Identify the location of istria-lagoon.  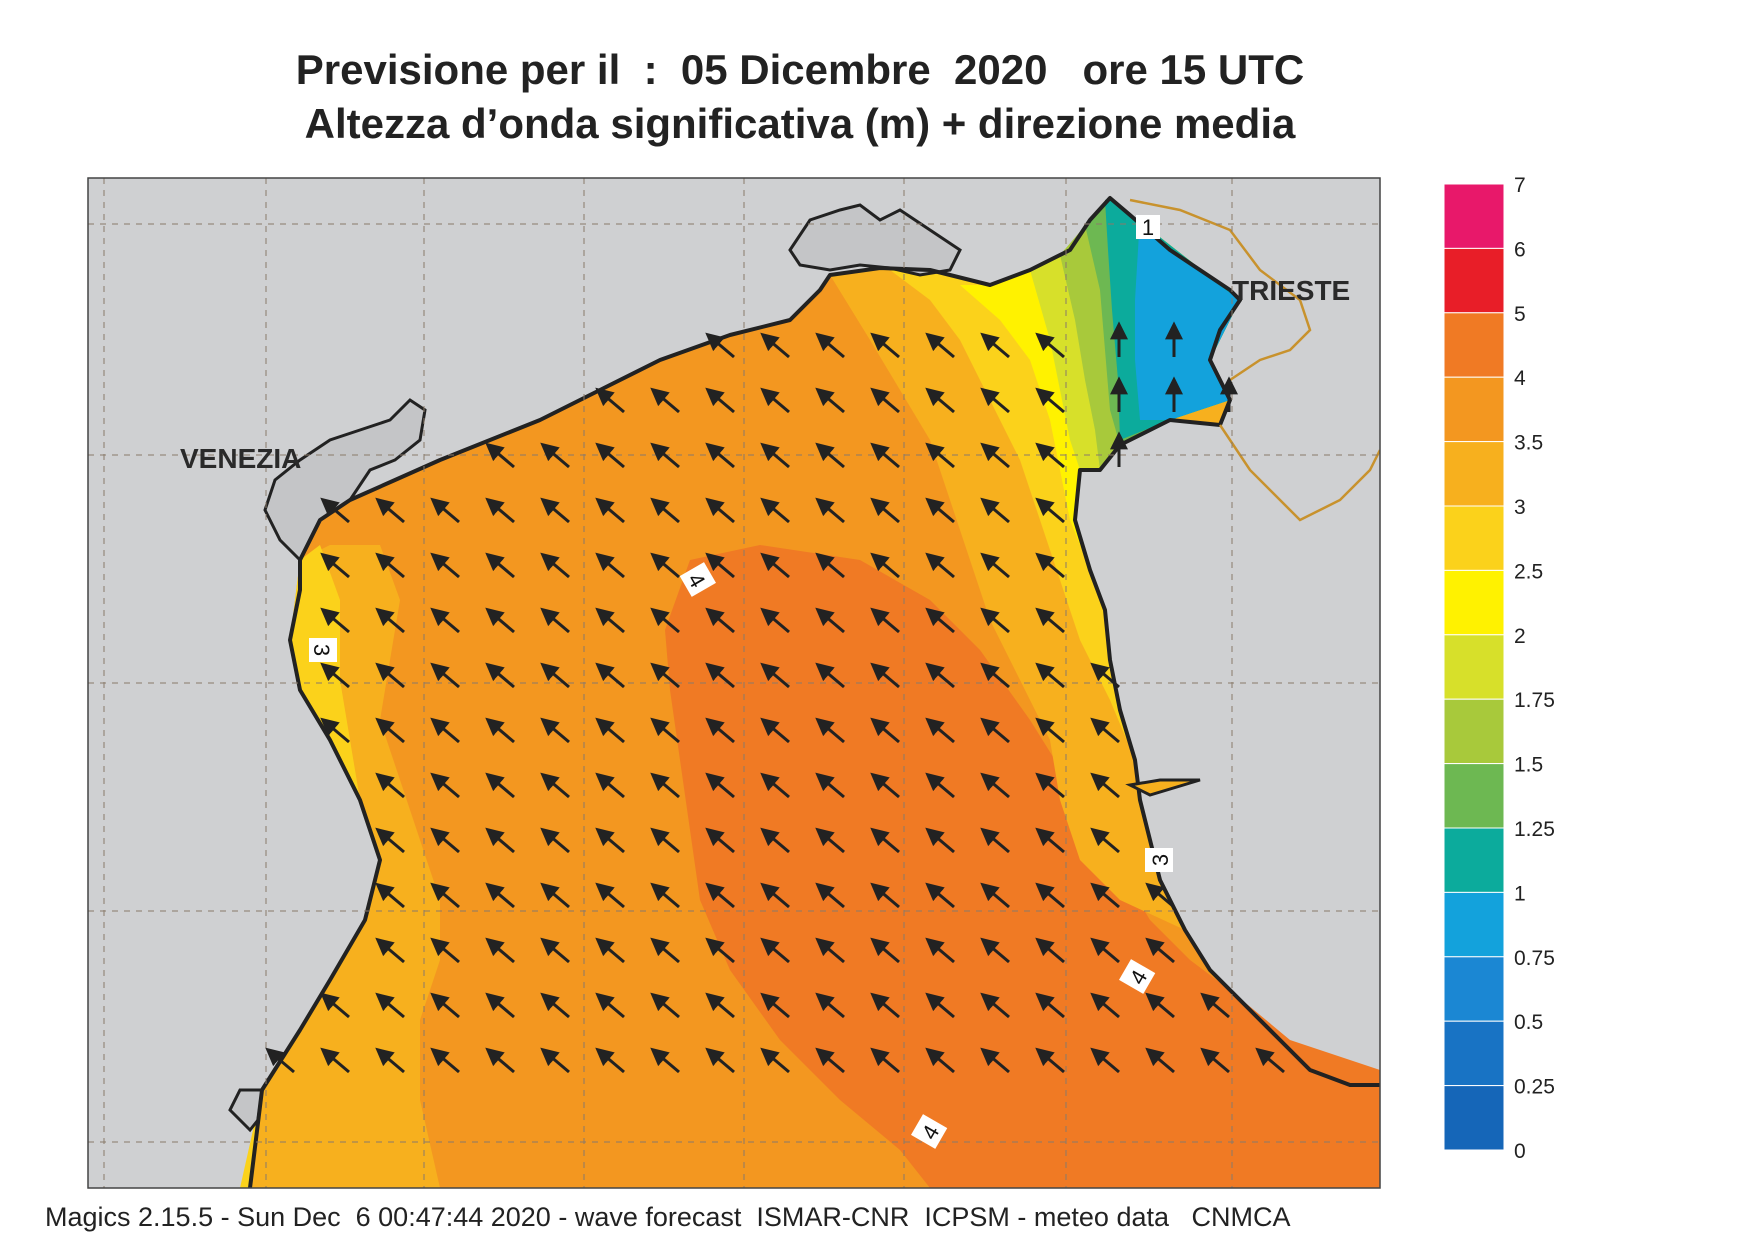
(875, 240).